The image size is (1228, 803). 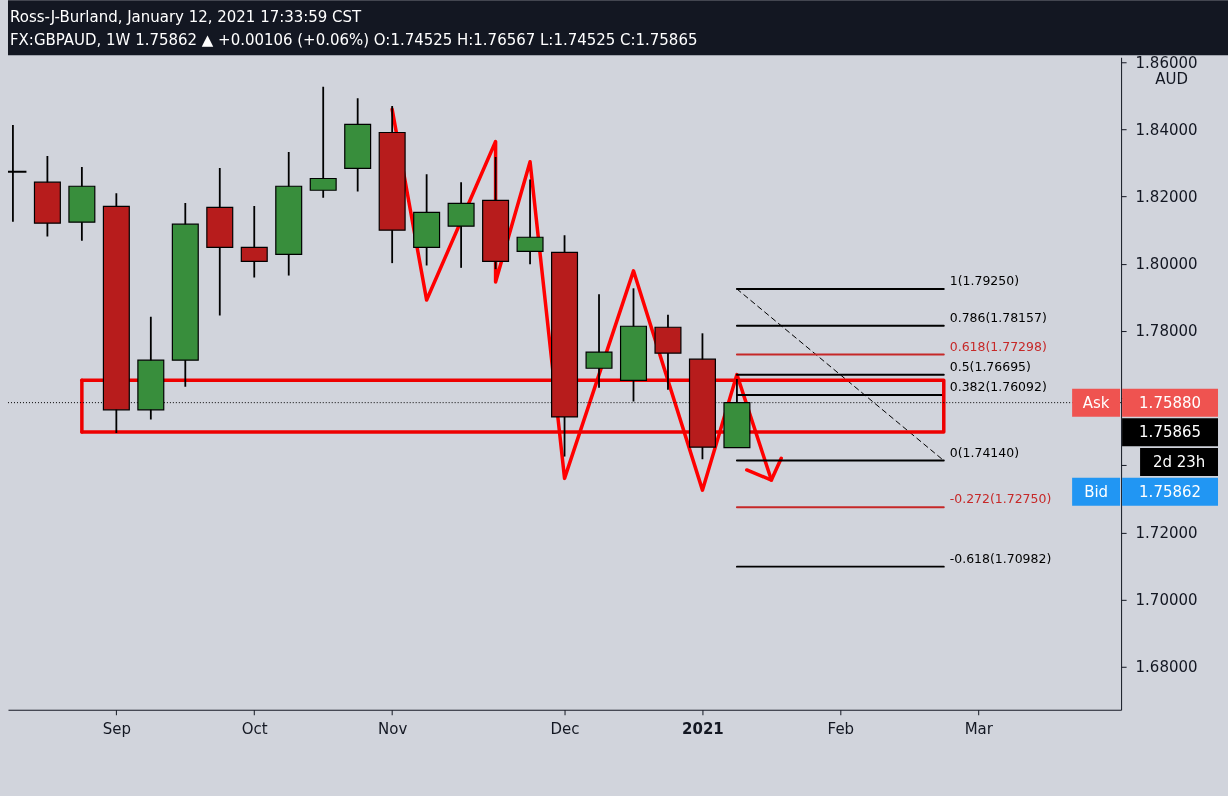 I want to click on series-label: 0.5(1.76695), so click(x=990, y=366).